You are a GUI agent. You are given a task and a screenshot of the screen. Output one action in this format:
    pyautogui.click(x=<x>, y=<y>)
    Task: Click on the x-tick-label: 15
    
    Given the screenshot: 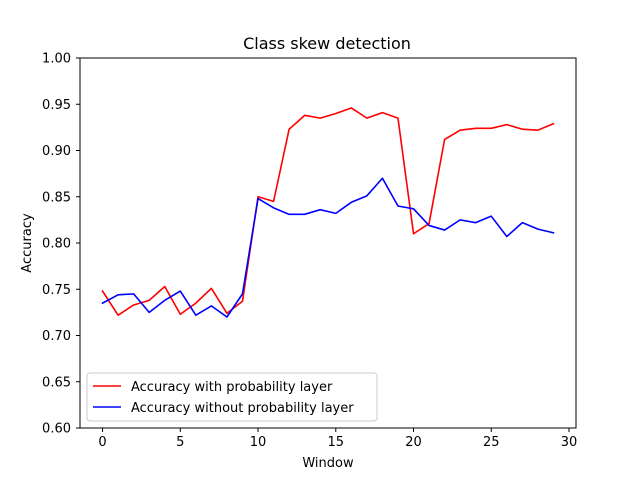 What is the action you would take?
    pyautogui.click(x=336, y=442)
    